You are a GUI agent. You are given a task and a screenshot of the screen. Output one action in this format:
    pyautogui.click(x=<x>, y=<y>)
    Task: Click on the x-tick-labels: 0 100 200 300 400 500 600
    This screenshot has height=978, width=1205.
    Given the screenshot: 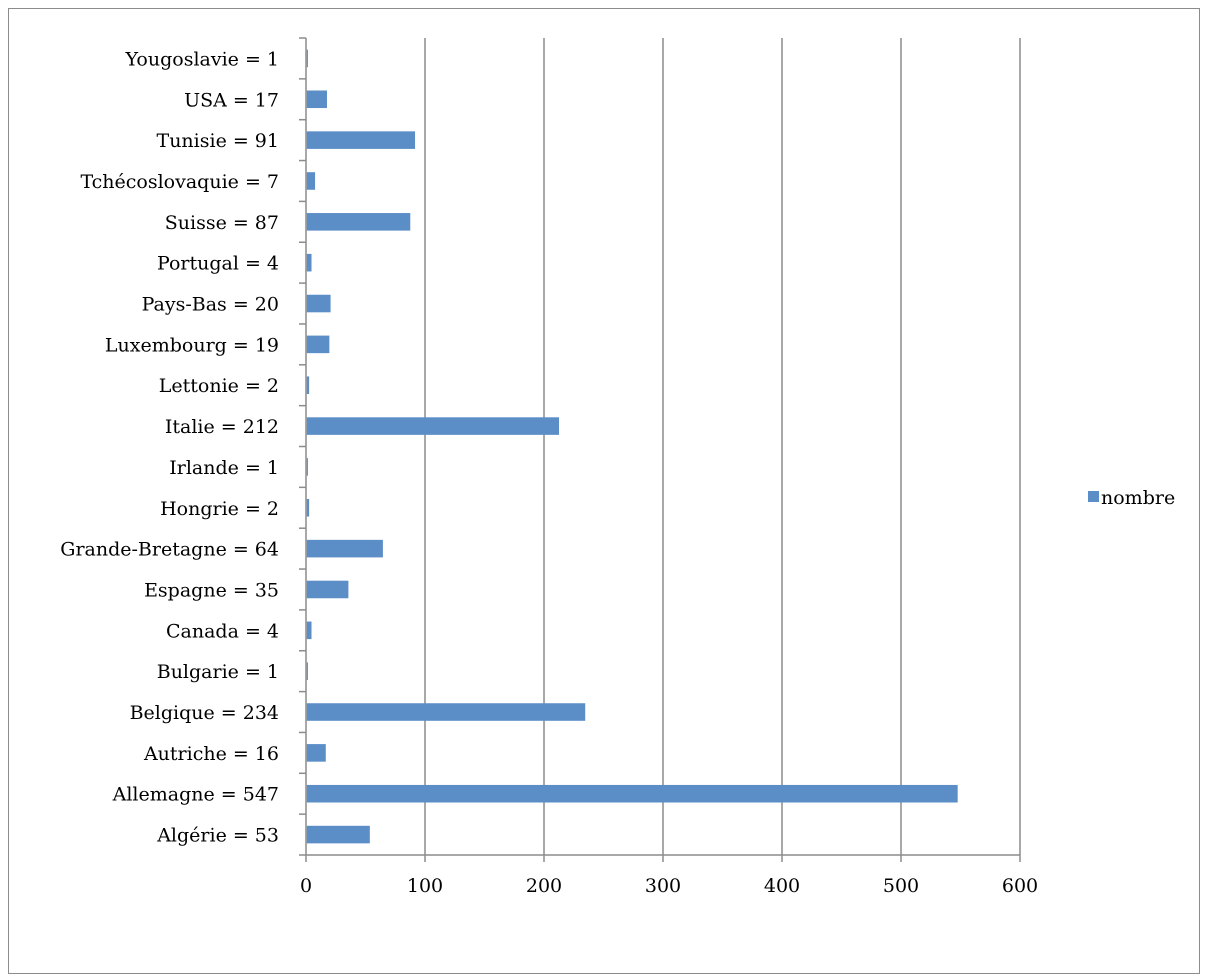 What is the action you would take?
    pyautogui.click(x=669, y=886)
    